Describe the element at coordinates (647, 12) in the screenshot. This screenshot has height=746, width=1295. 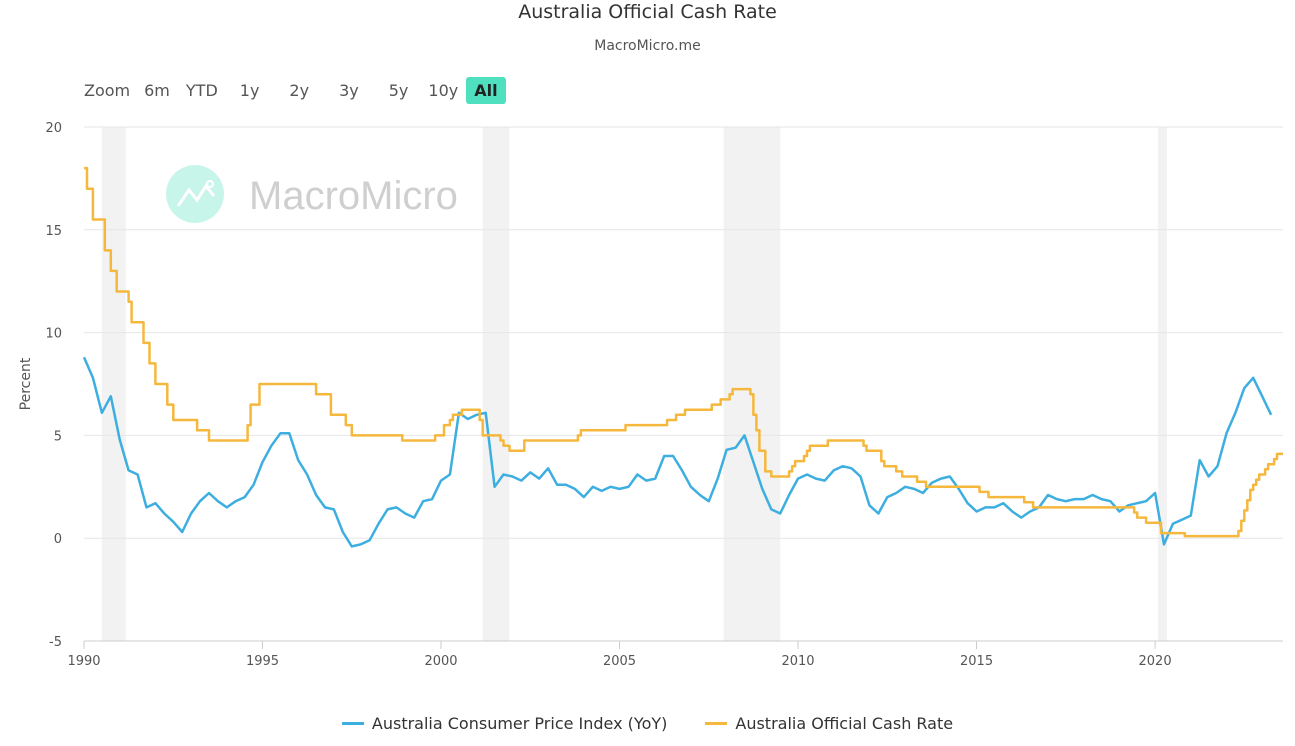
I see `chart-title: Australia Official Cash Rate` at that location.